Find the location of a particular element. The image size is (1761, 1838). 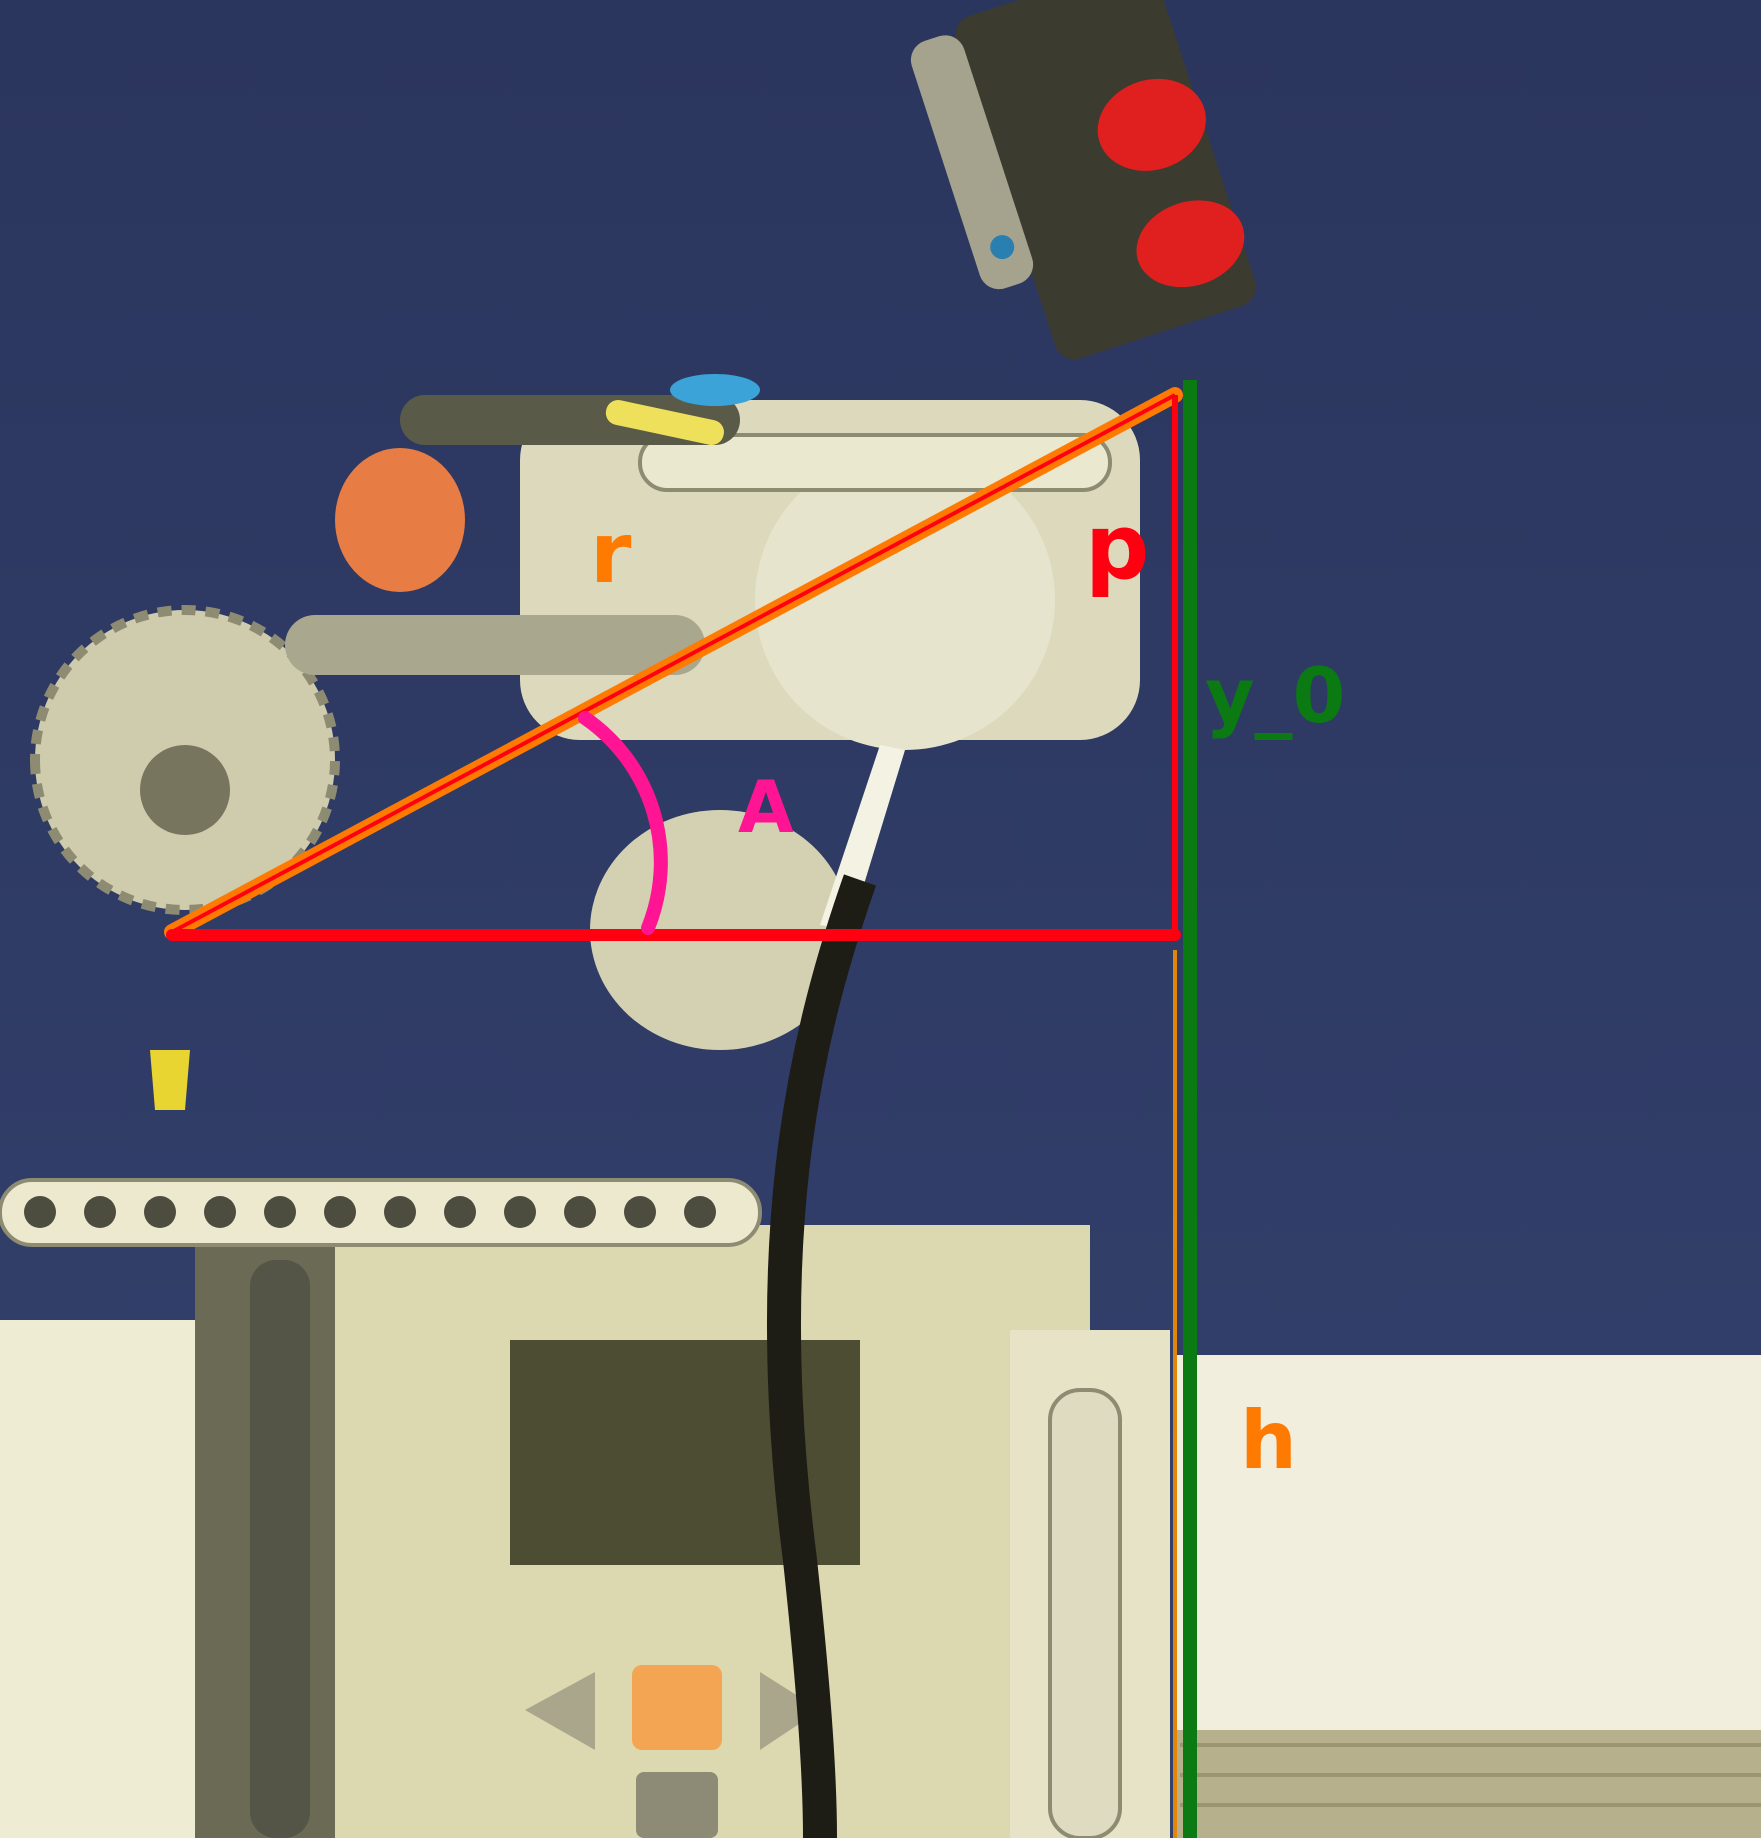

label-A: A is located at coordinates (766, 807).